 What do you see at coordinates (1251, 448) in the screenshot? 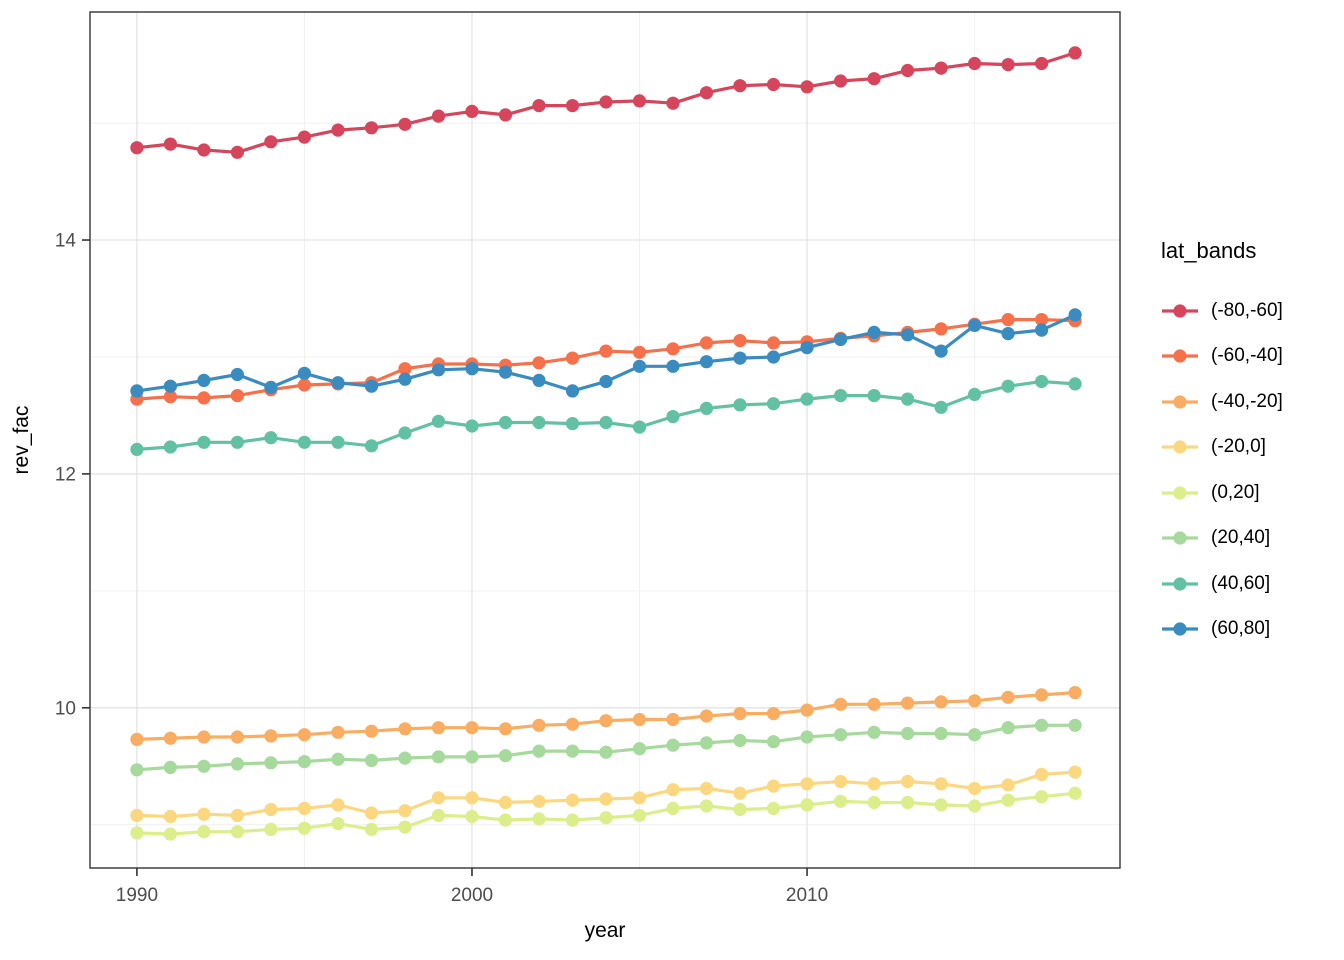
I see `legend-item: (-20,0]` at bounding box center [1251, 448].